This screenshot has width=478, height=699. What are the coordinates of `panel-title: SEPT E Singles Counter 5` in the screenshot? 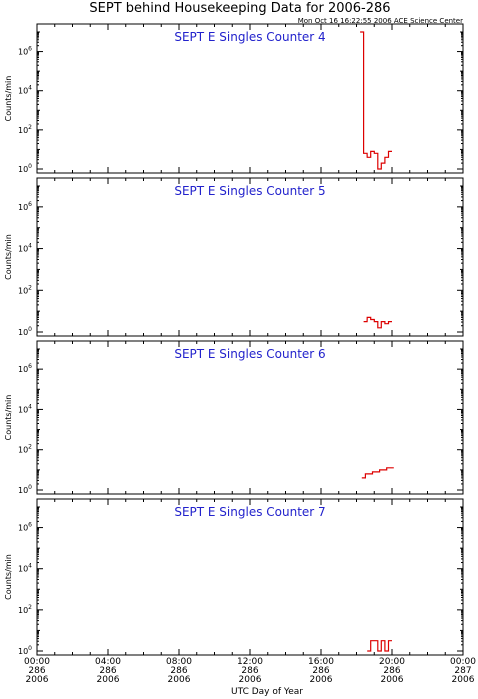 It's located at (249, 191).